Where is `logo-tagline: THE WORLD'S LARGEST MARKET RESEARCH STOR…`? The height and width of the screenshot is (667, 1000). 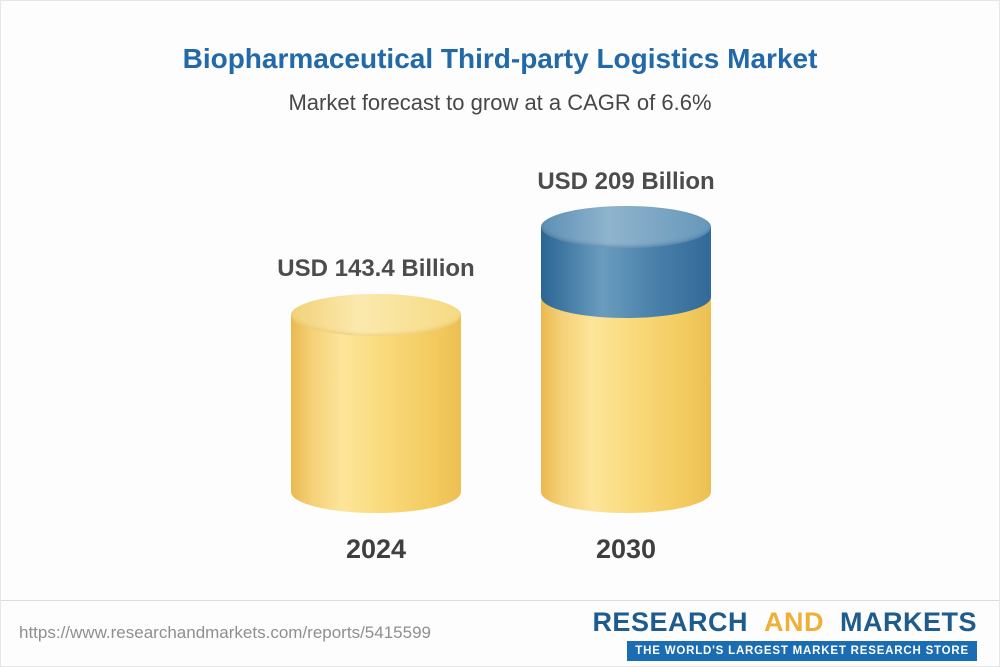 logo-tagline: THE WORLD'S LARGEST MARKET RESEARCH STOR… is located at coordinates (802, 650).